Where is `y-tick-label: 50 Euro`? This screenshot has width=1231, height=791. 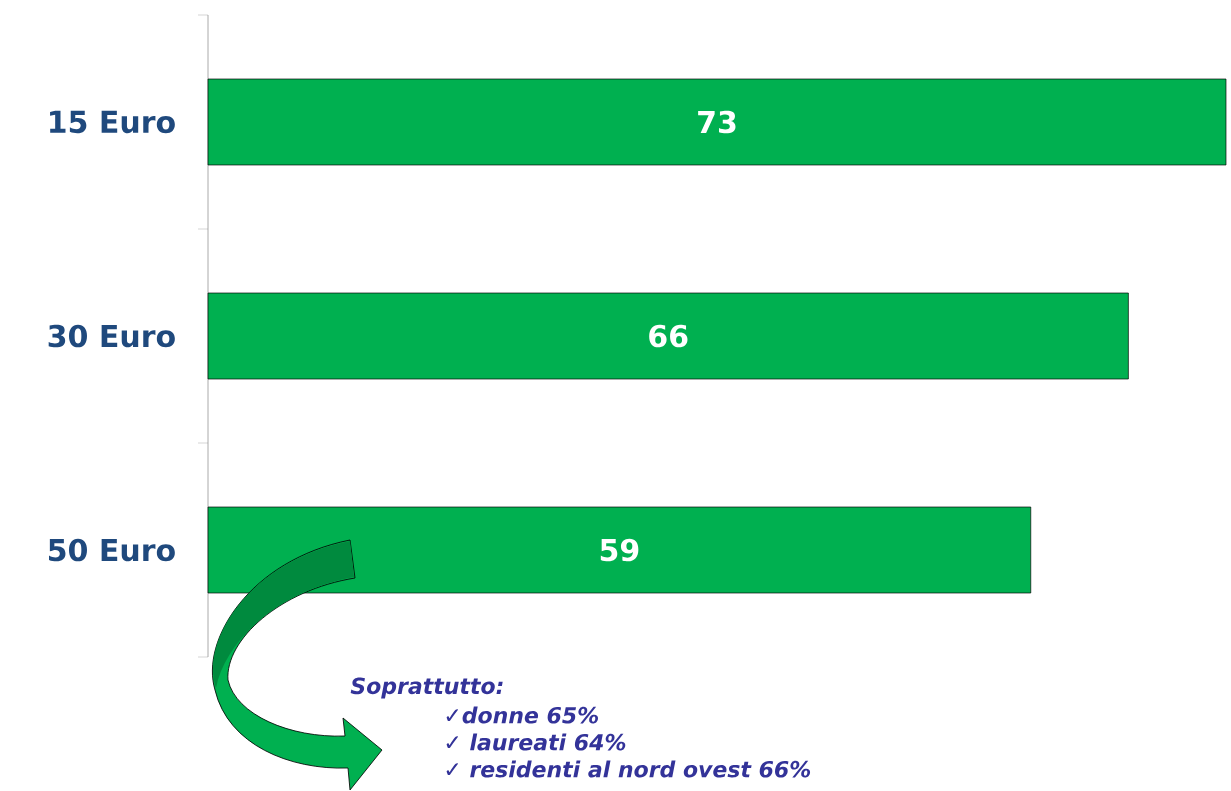
y-tick-label: 50 Euro is located at coordinates (112, 550).